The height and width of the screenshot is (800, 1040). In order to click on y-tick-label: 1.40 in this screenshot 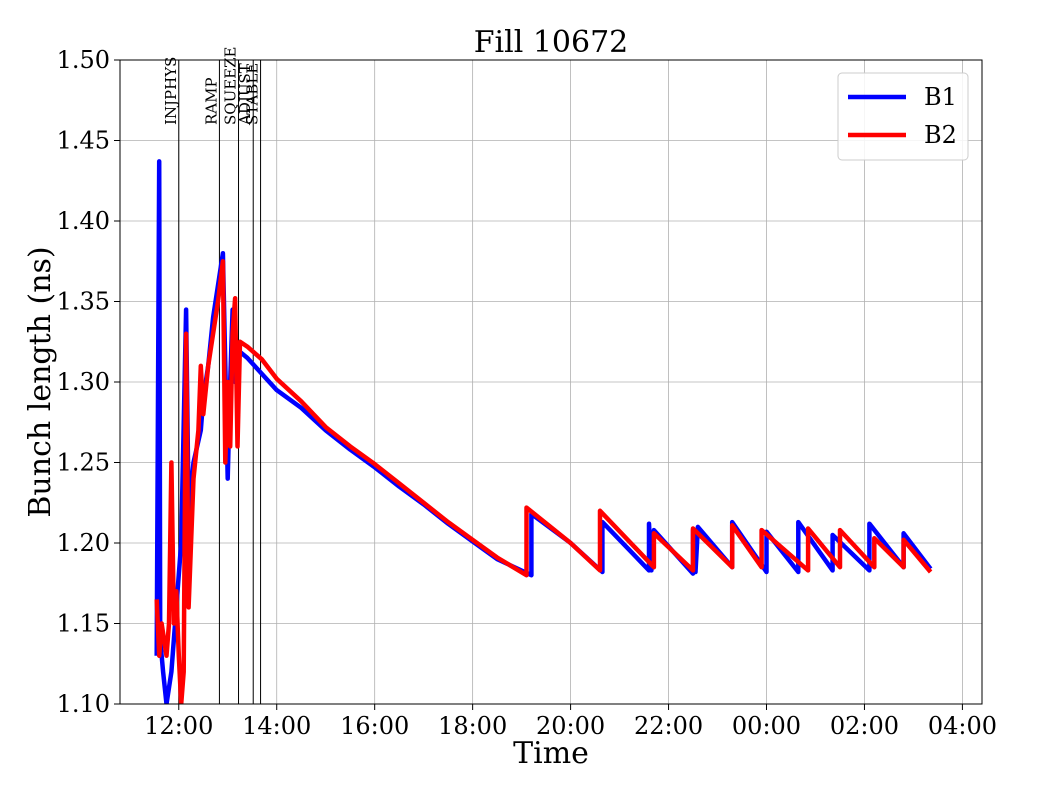, I will do `click(83, 221)`.